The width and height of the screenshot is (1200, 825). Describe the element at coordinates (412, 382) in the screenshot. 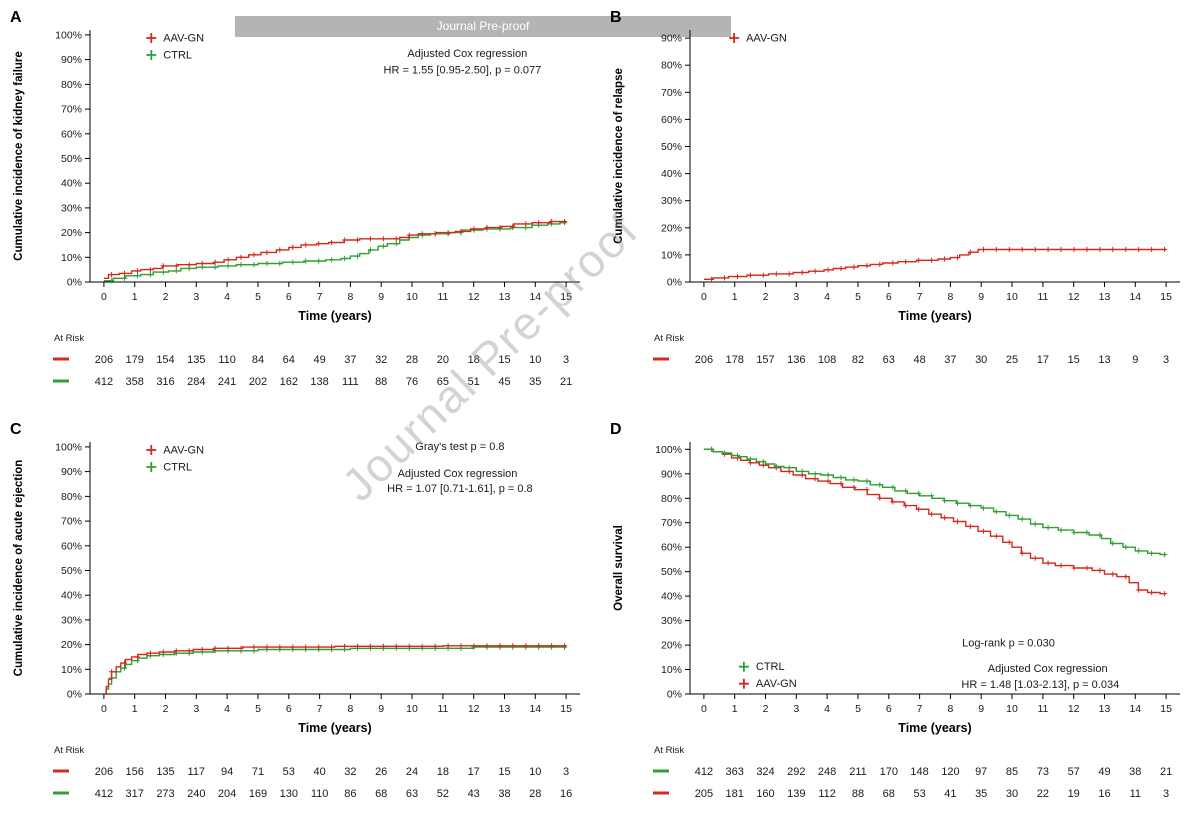

I see `at-risk-value: 76` at that location.